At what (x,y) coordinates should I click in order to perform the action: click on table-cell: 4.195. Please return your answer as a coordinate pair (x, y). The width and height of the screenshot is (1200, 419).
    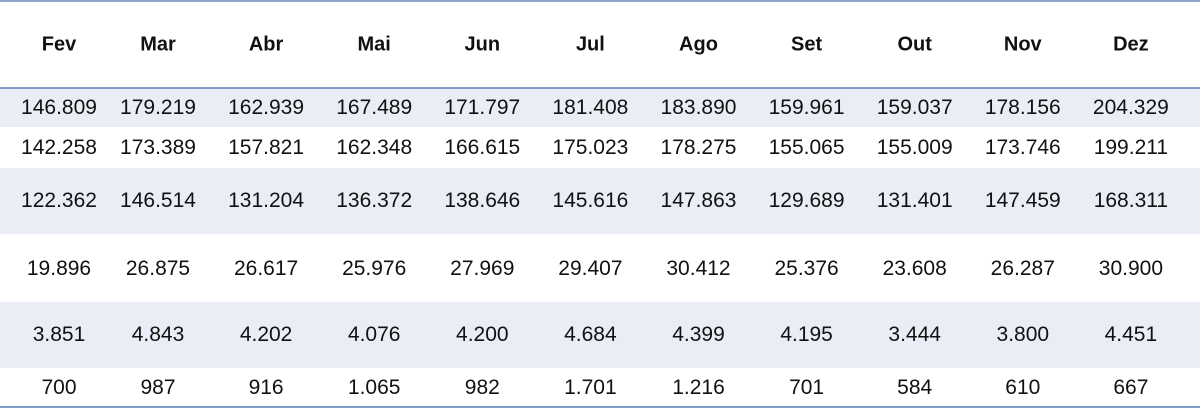
    Looking at the image, I should click on (806, 334).